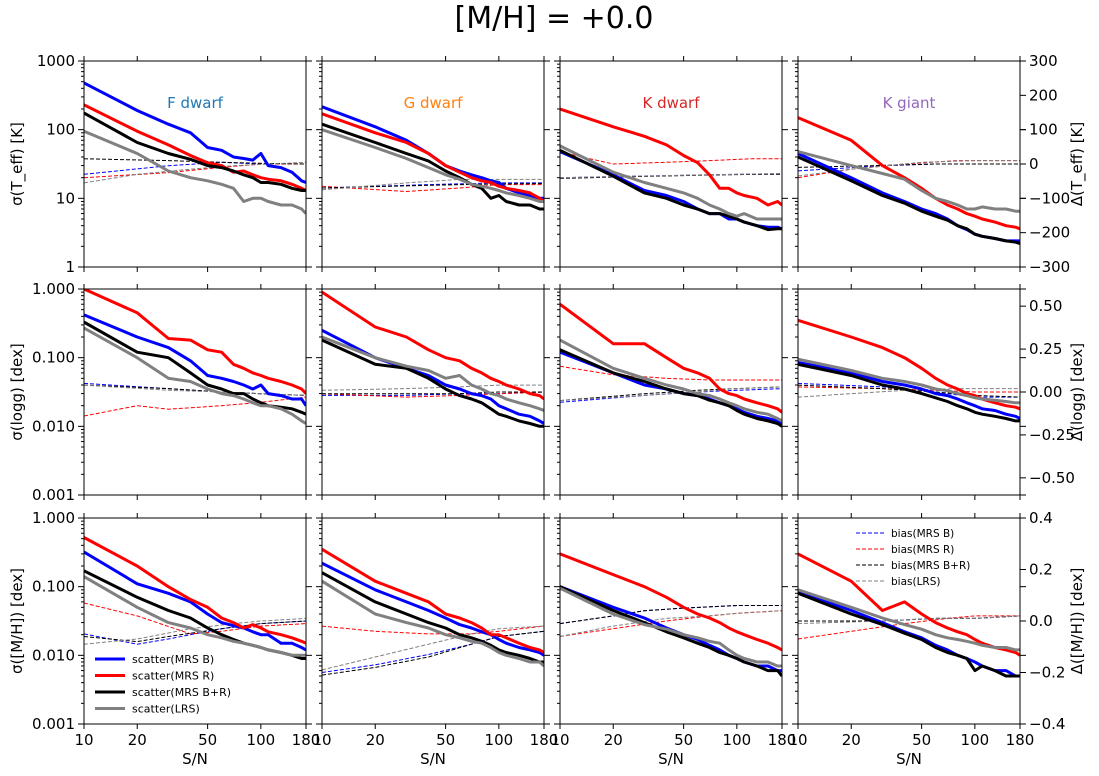  I want to click on MH-right-axis-title: Δ([M/H]) [dex], so click(1077, 621).